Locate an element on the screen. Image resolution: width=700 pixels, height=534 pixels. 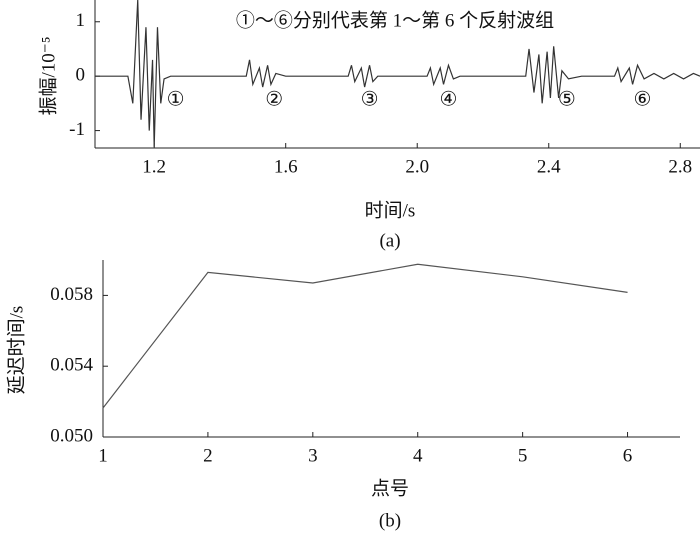
wave-group-label: ② is located at coordinates (274, 100).